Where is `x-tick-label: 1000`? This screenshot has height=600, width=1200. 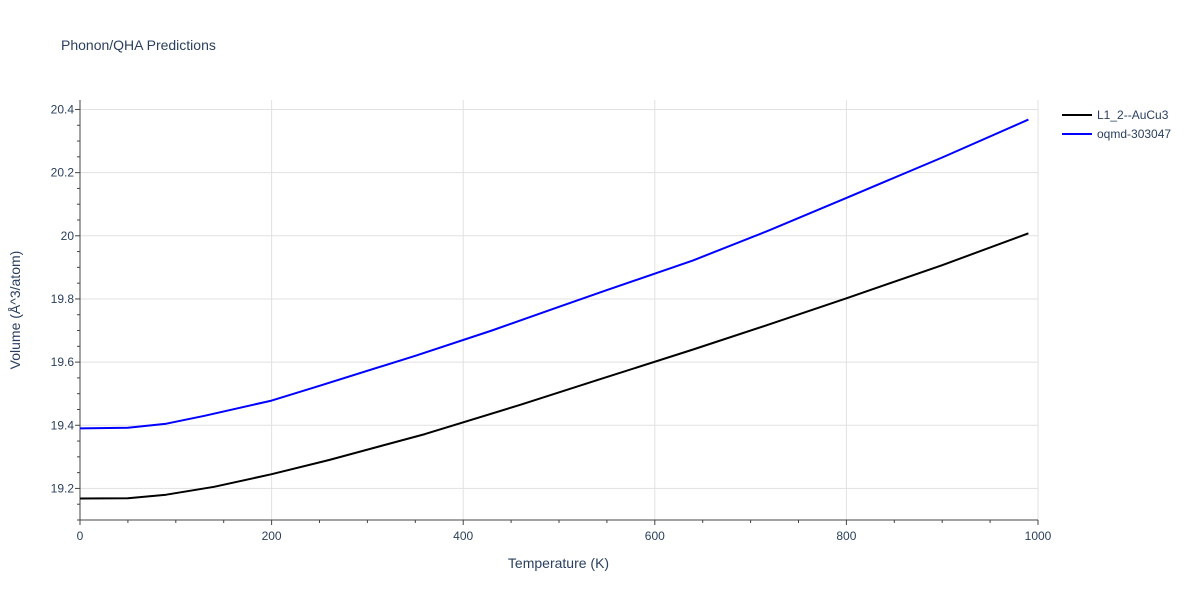
x-tick-label: 1000 is located at coordinates (1038, 536).